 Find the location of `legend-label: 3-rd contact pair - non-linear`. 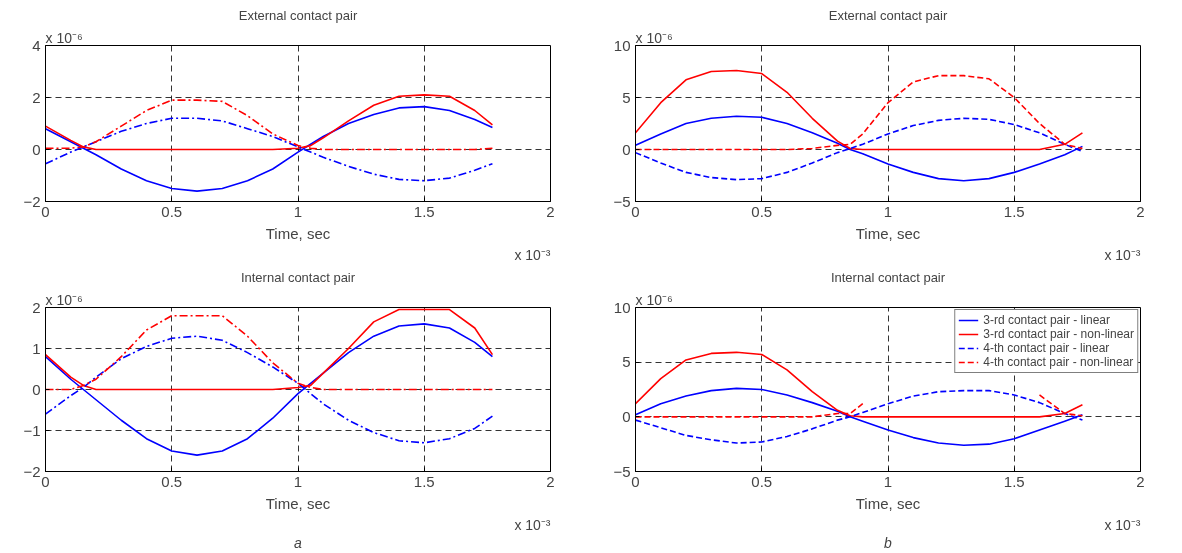

legend-label: 3-rd contact pair - non-linear is located at coordinates (1058, 334).